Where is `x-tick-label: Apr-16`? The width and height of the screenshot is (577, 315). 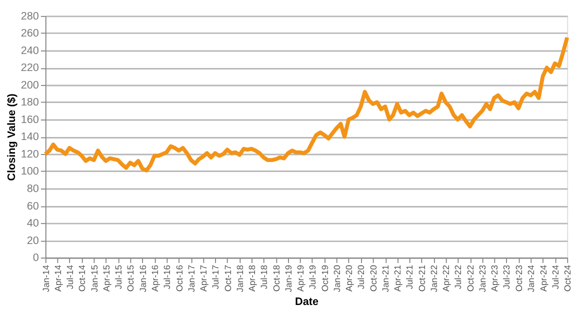 x-tick-label: Apr-16 is located at coordinates (155, 278).